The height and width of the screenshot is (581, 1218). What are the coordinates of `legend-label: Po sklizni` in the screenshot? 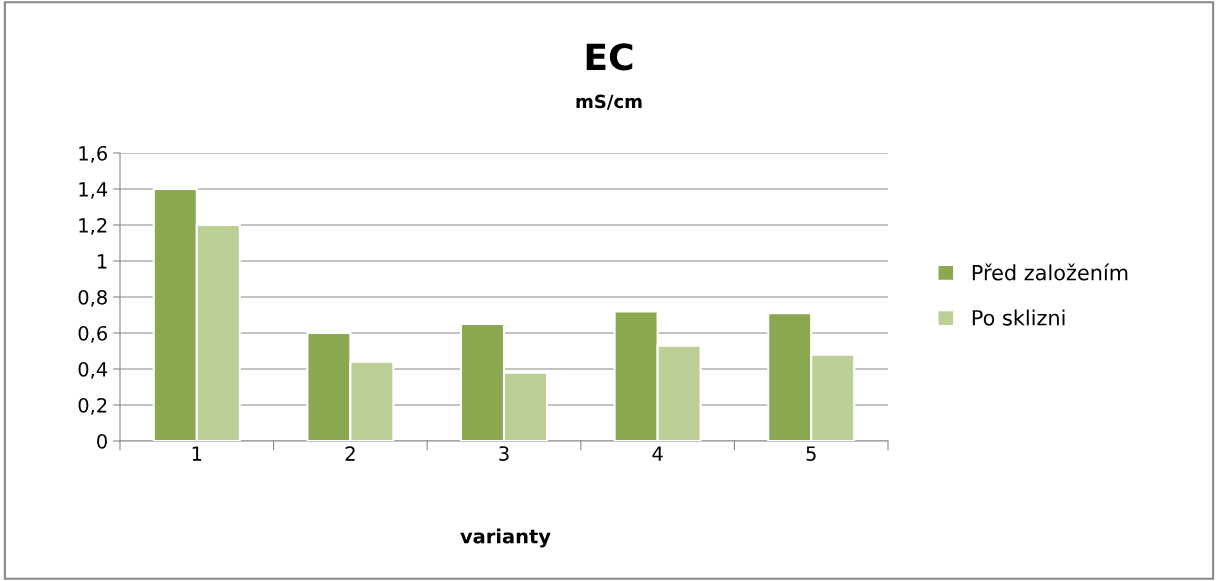 It's located at (1018, 317).